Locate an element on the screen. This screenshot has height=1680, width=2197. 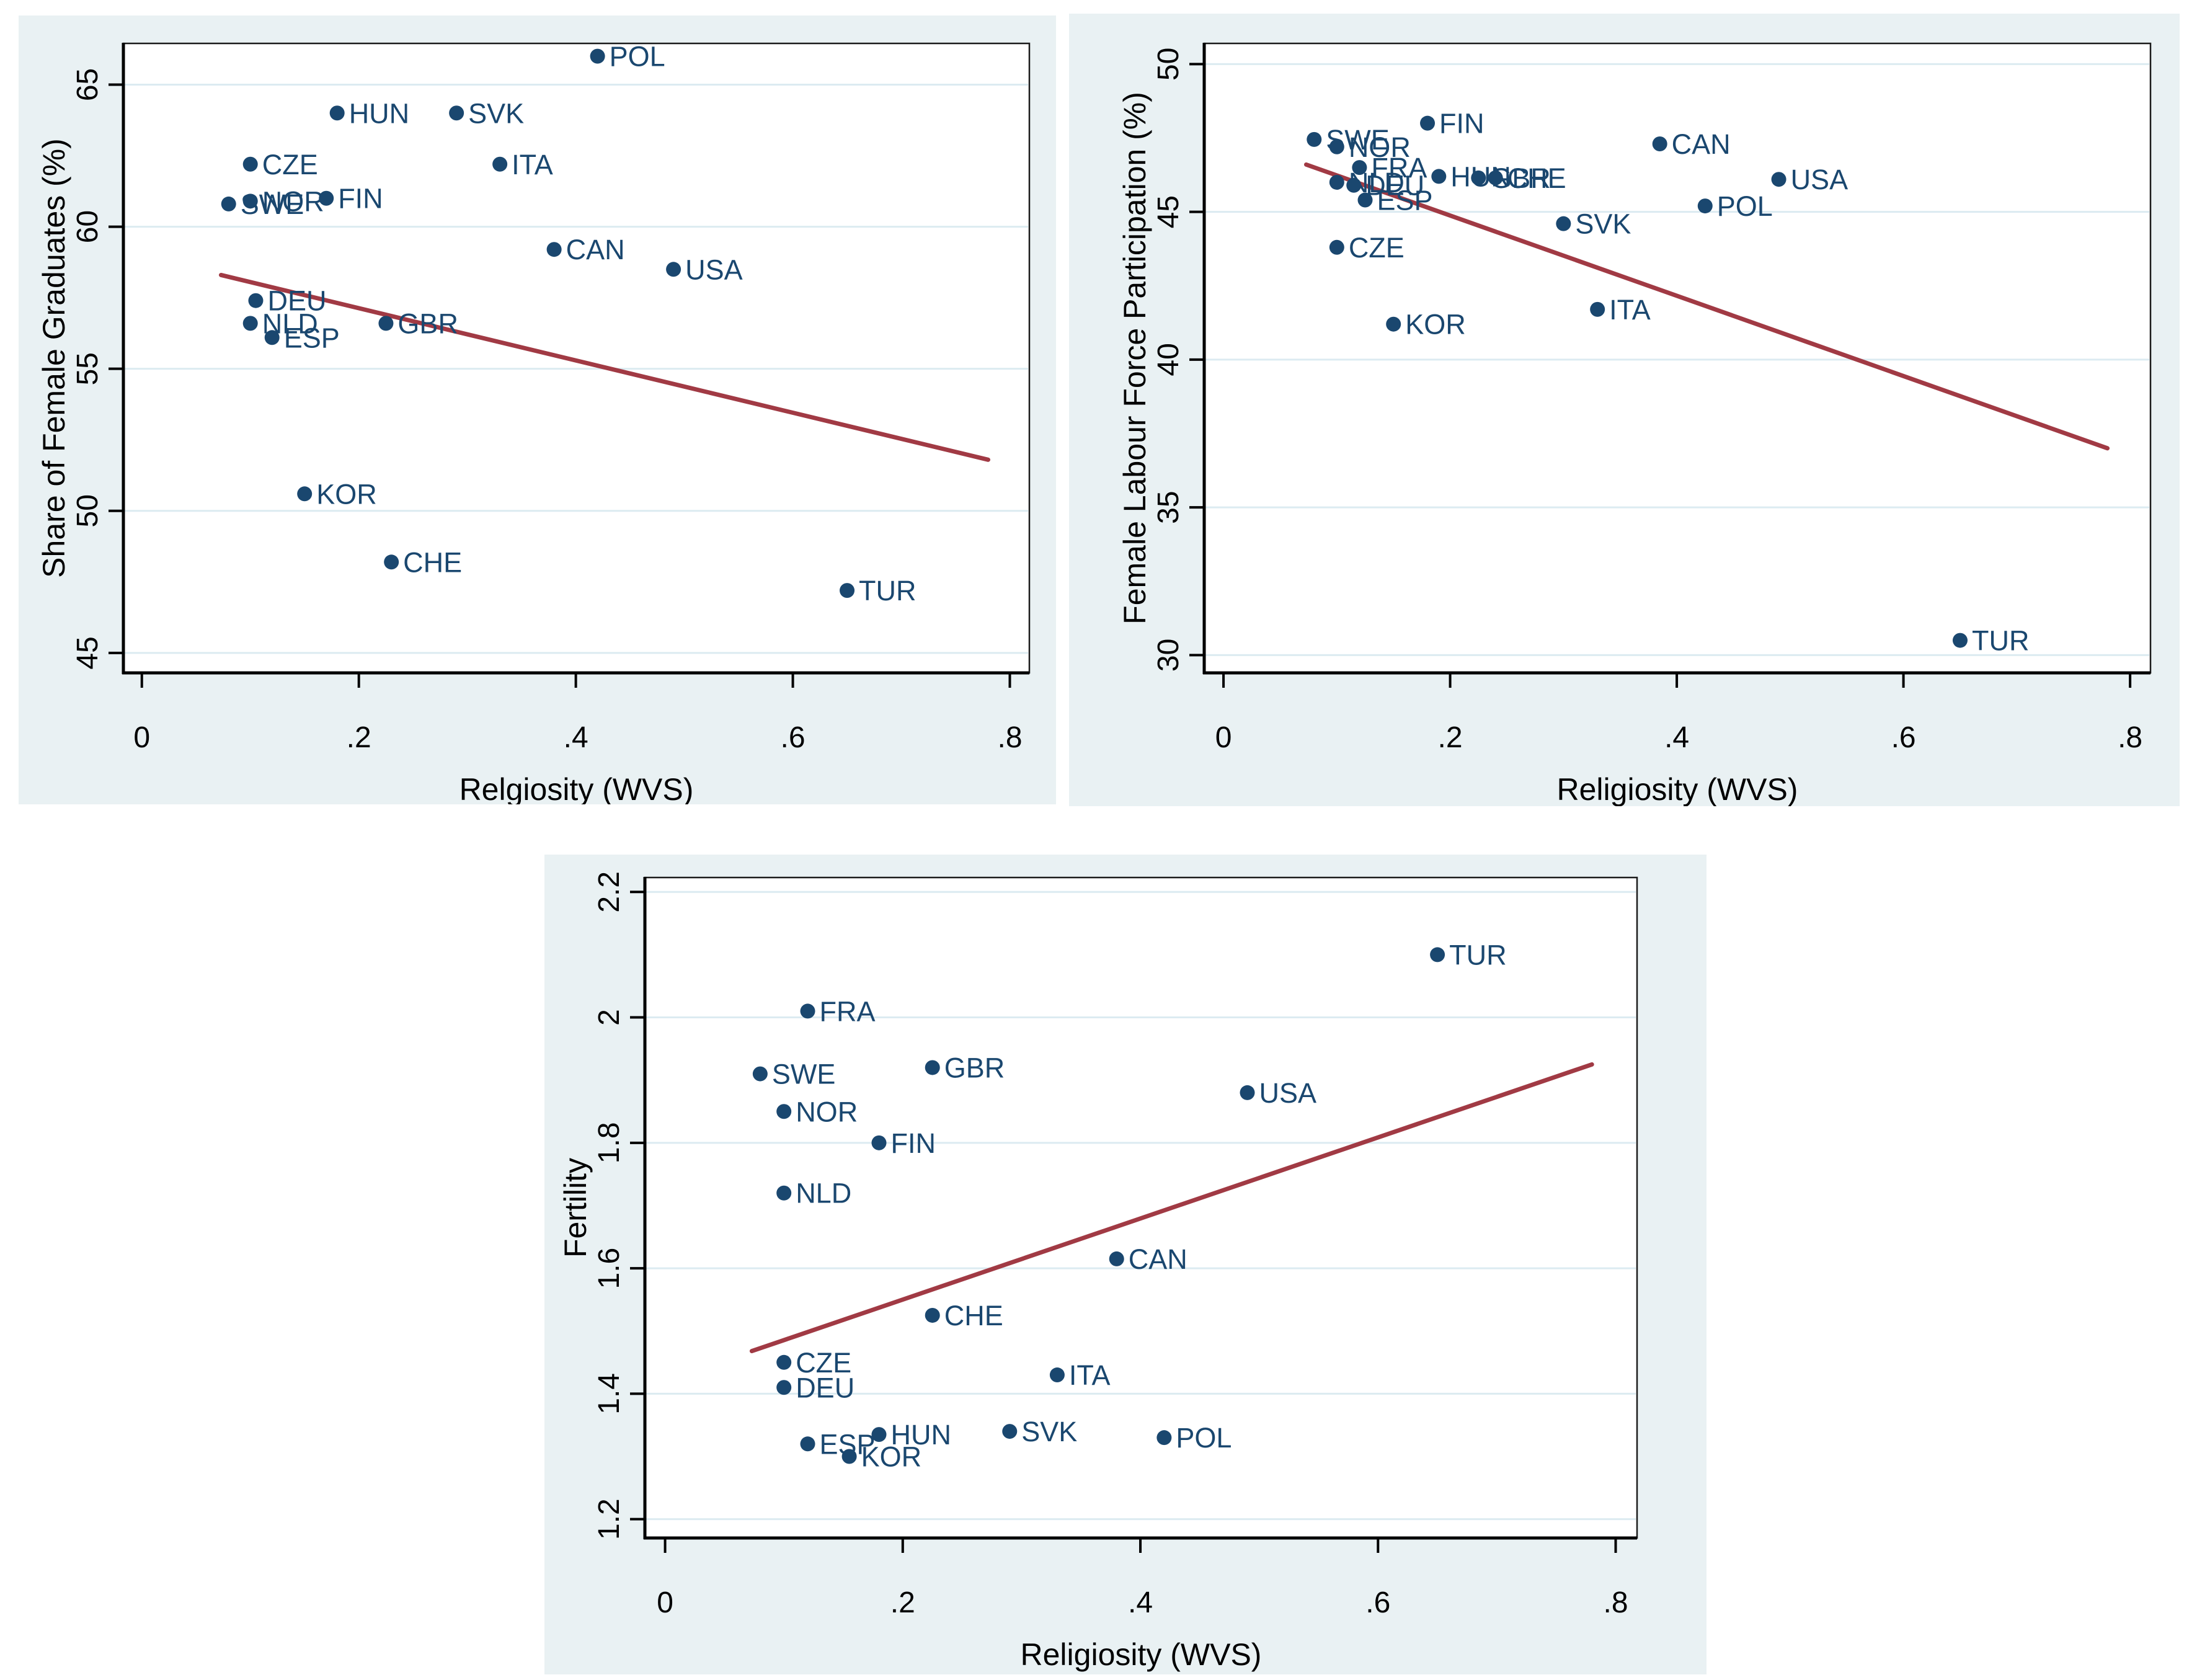
scatter-point-TUR is located at coordinates (847, 590).